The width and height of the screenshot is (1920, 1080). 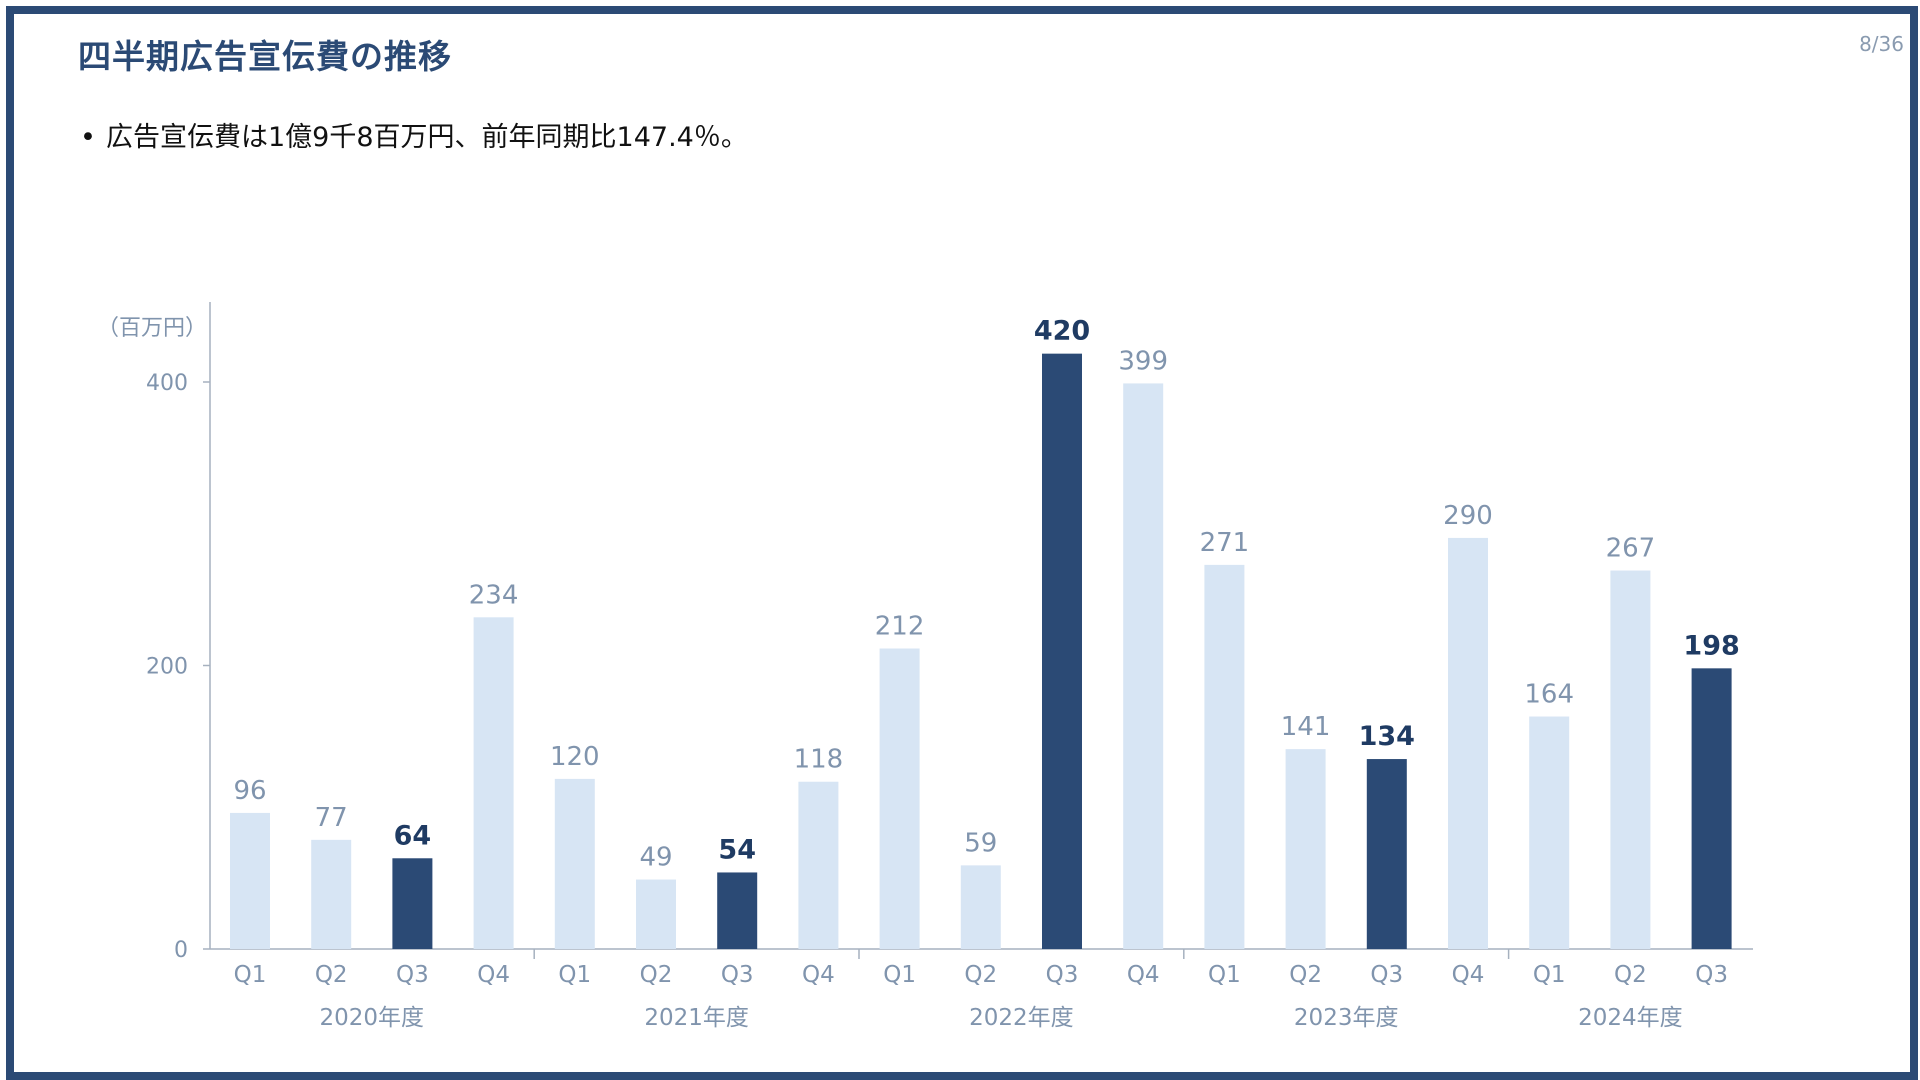 What do you see at coordinates (427, 137) in the screenshot?
I see `summary-text: 広告宣伝費は1億9千8百万円、前年同期比147.4％。` at bounding box center [427, 137].